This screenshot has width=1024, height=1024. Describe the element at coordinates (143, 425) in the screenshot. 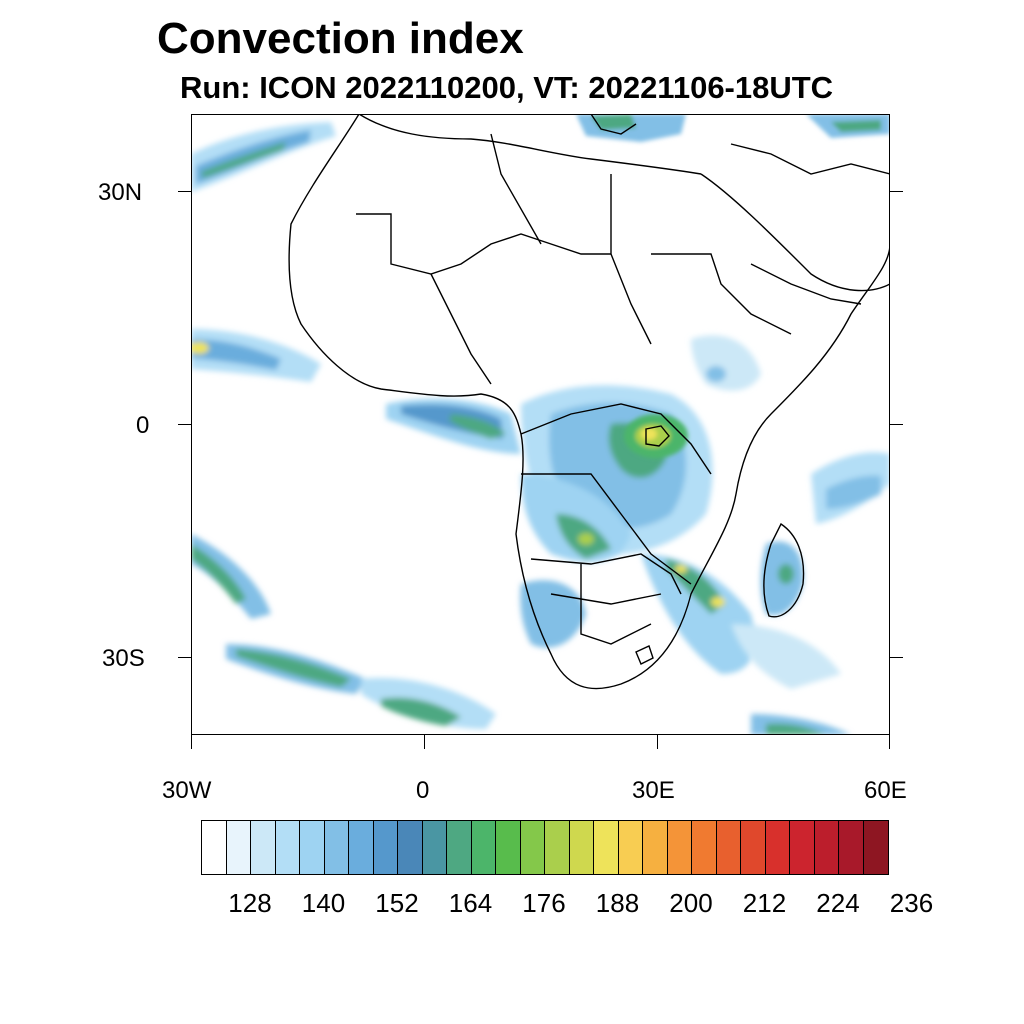

I see `y-label-0: 0` at that location.